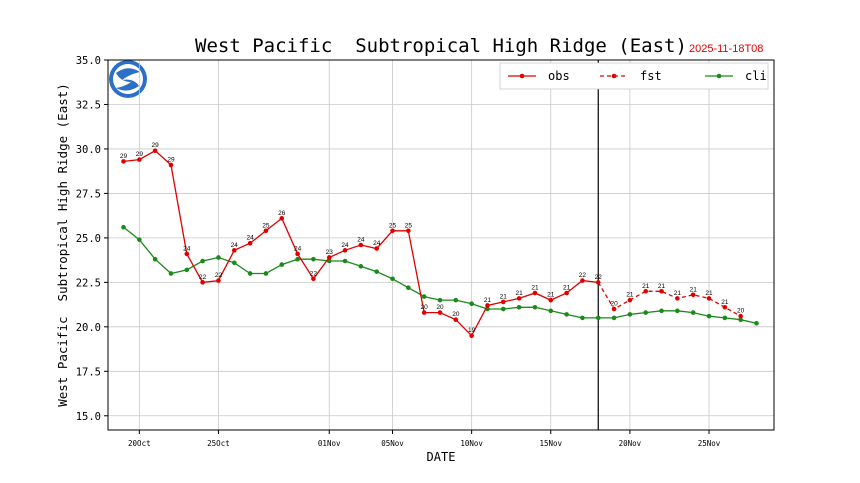  What do you see at coordinates (441, 457) in the screenshot?
I see `x-axis-label: DATE` at bounding box center [441, 457].